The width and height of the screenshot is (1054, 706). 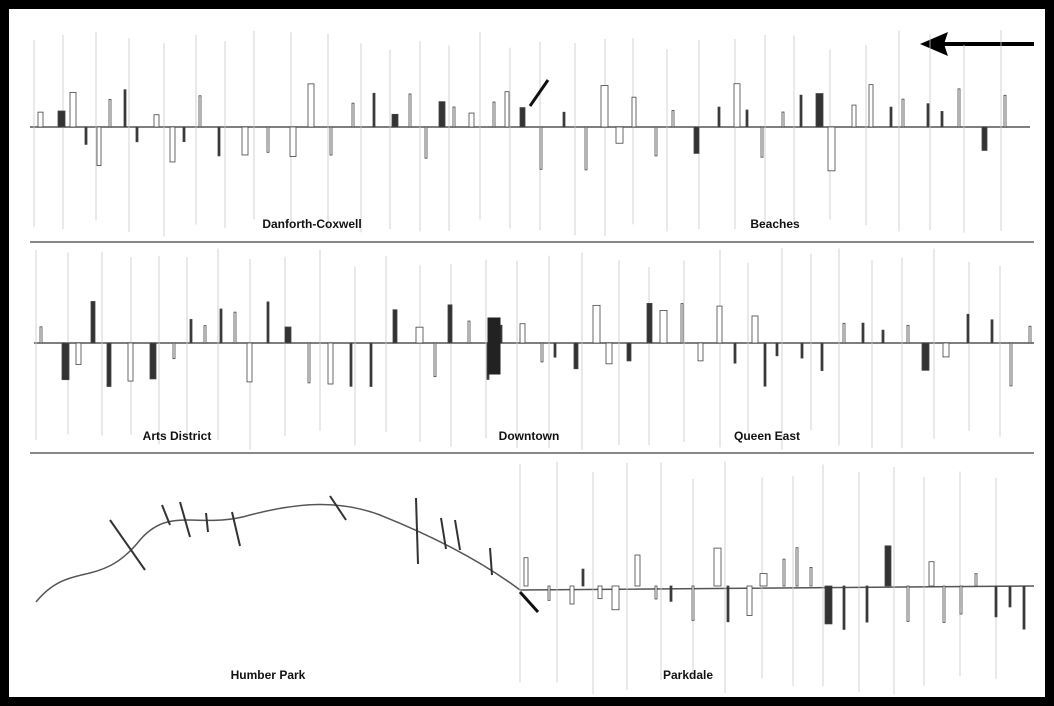 I want to click on left-arrow-icon, so click(x=977, y=44).